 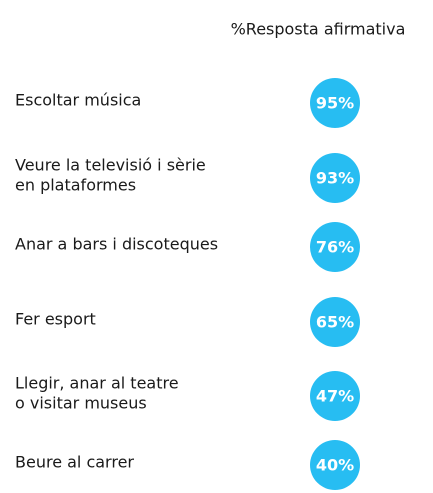 I want to click on value-label: 47%, so click(x=335, y=396).